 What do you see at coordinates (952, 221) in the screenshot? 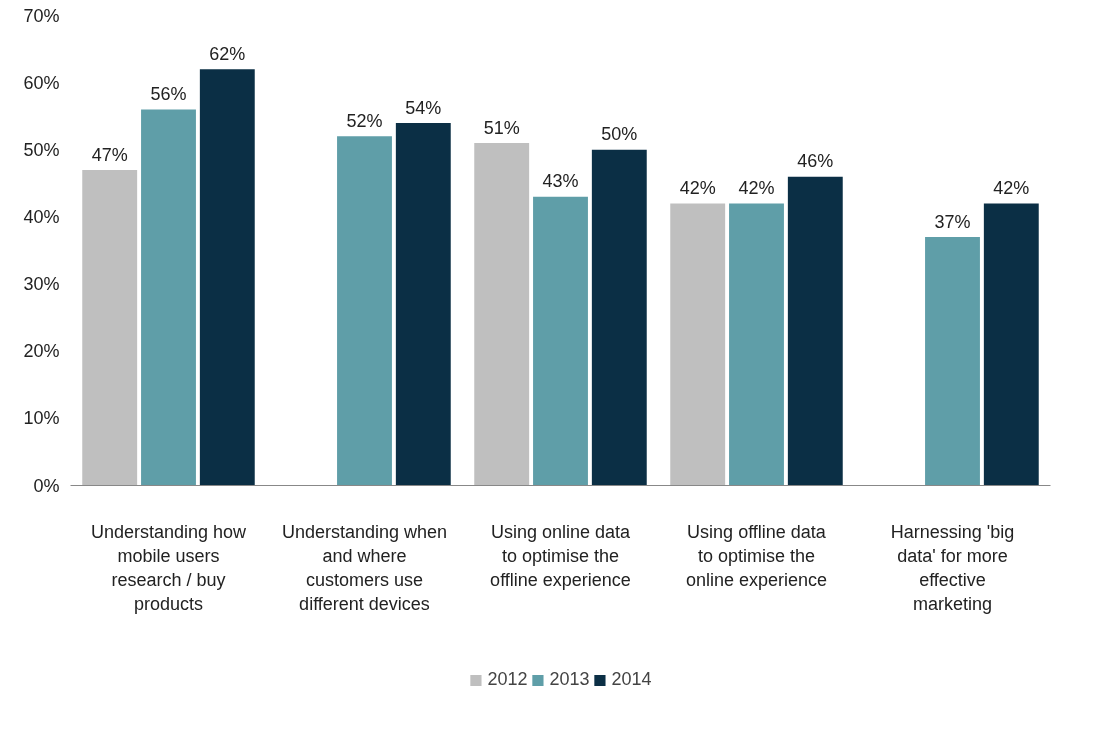
I see `data-label: 37%` at bounding box center [952, 221].